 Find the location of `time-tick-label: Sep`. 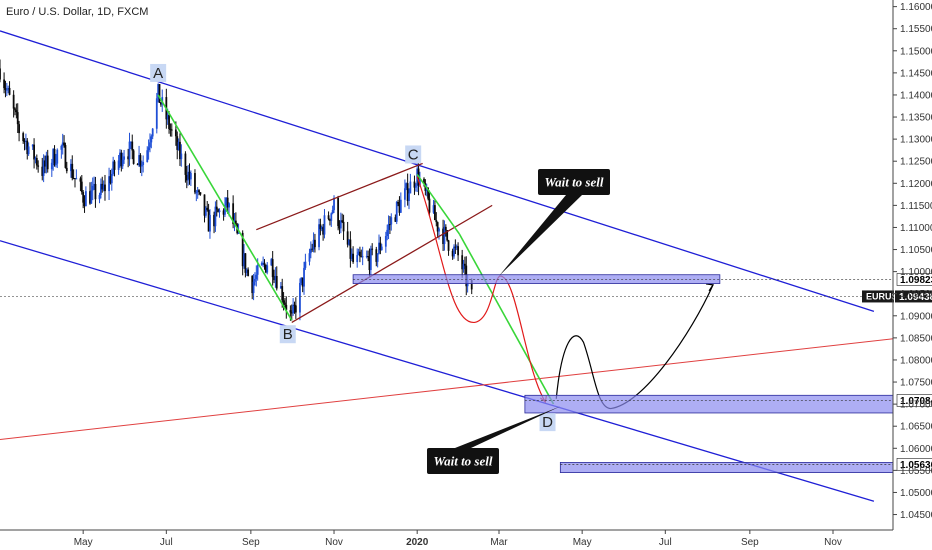

time-tick-label: Sep is located at coordinates (750, 542).